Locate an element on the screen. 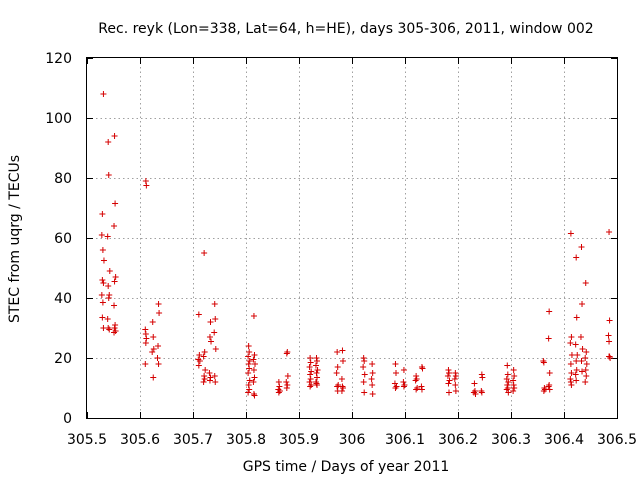 This screenshot has height=480, width=640. y-axis-label: STEC from uqrg / TECUs is located at coordinates (15, 239).